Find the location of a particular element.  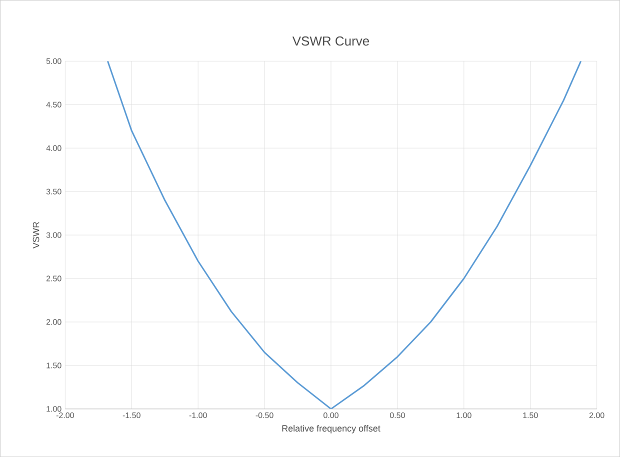

chart-title: VSWR Curve is located at coordinates (331, 41).